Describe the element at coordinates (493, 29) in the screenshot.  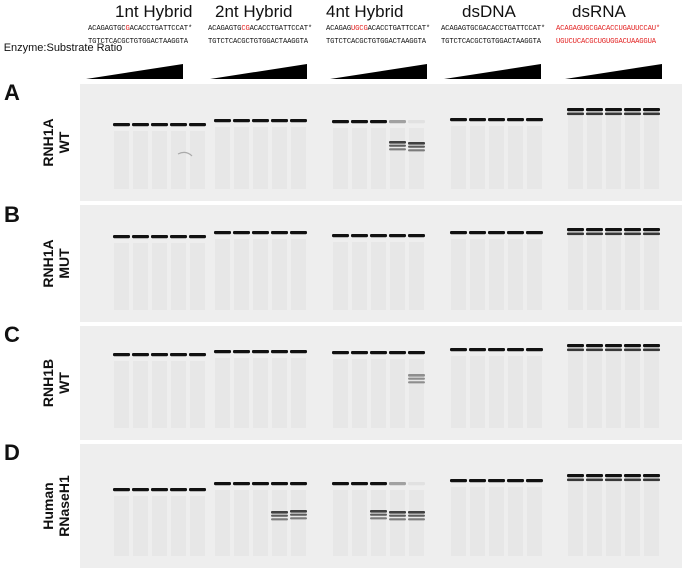
I see `sequence-top-strand: ACAGAGTGCGACACCTGATTCCAT*` at that location.